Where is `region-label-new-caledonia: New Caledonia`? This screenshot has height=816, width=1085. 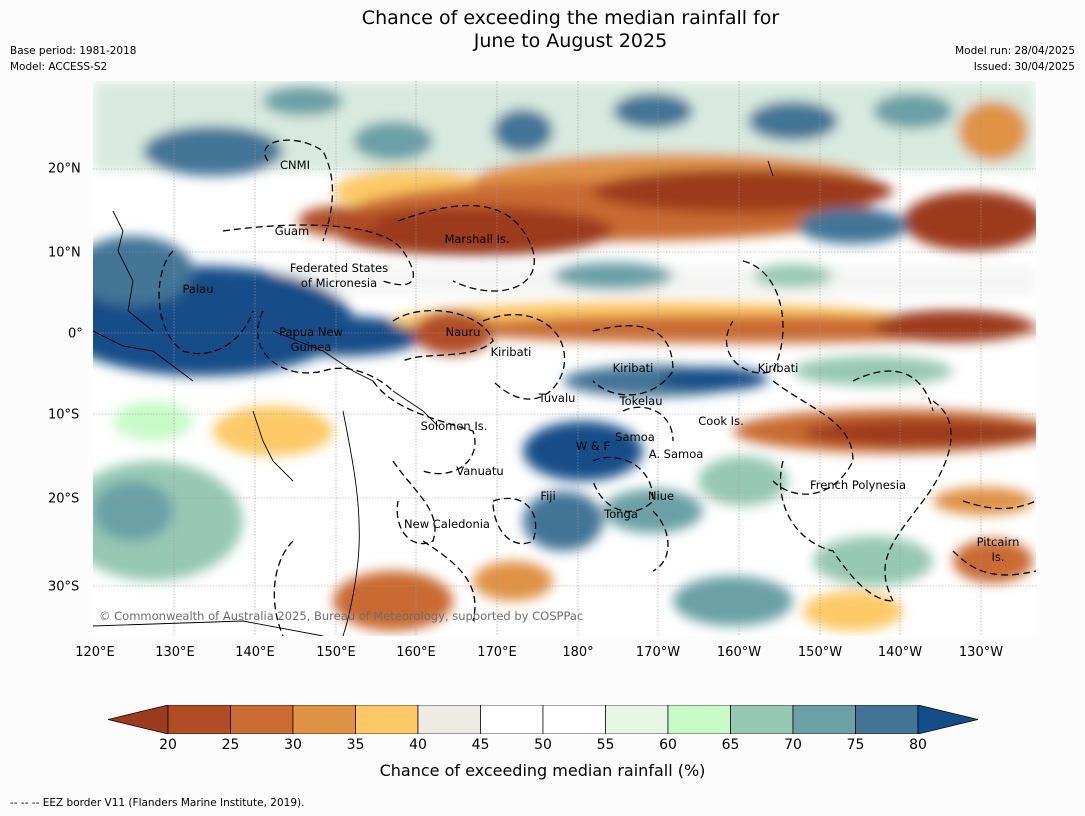 region-label-new-caledonia: New Caledonia is located at coordinates (447, 524).